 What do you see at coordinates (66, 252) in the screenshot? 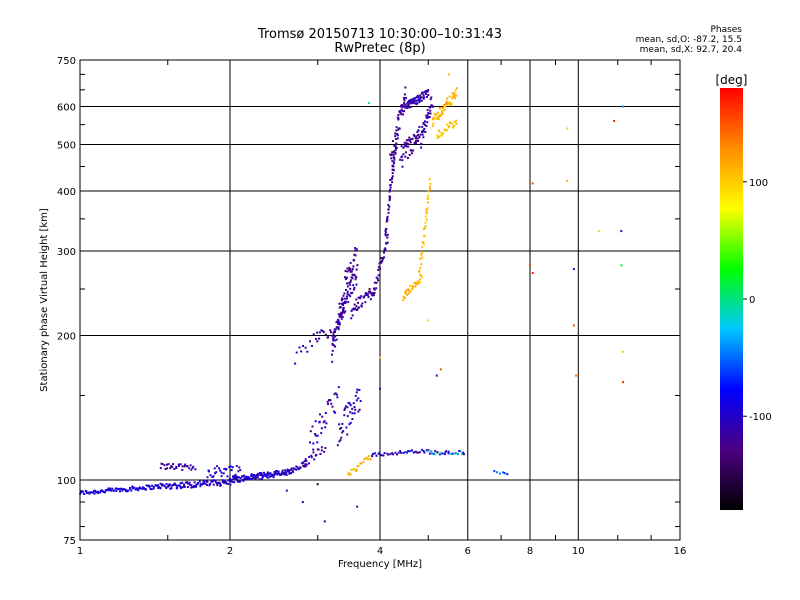
I see `y-tick-label: 300` at bounding box center [66, 252].